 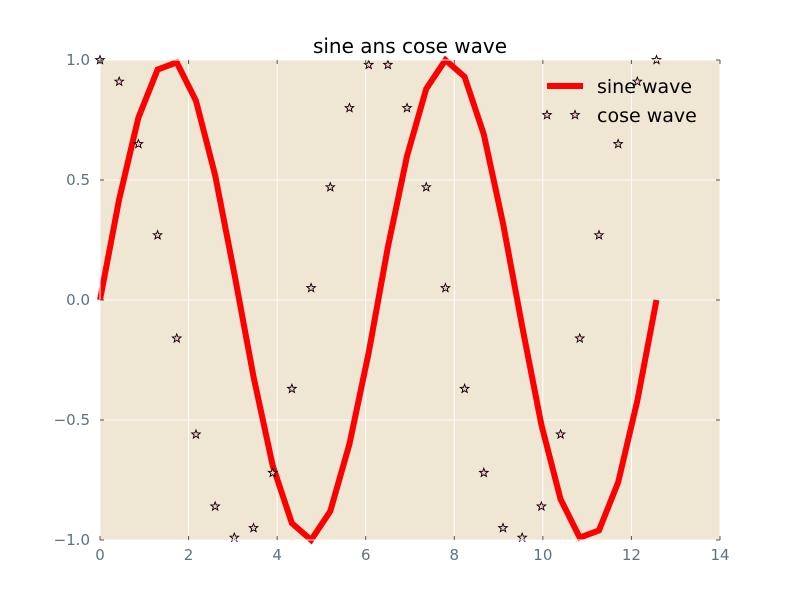 I want to click on x-tick-label: 8, so click(x=455, y=555).